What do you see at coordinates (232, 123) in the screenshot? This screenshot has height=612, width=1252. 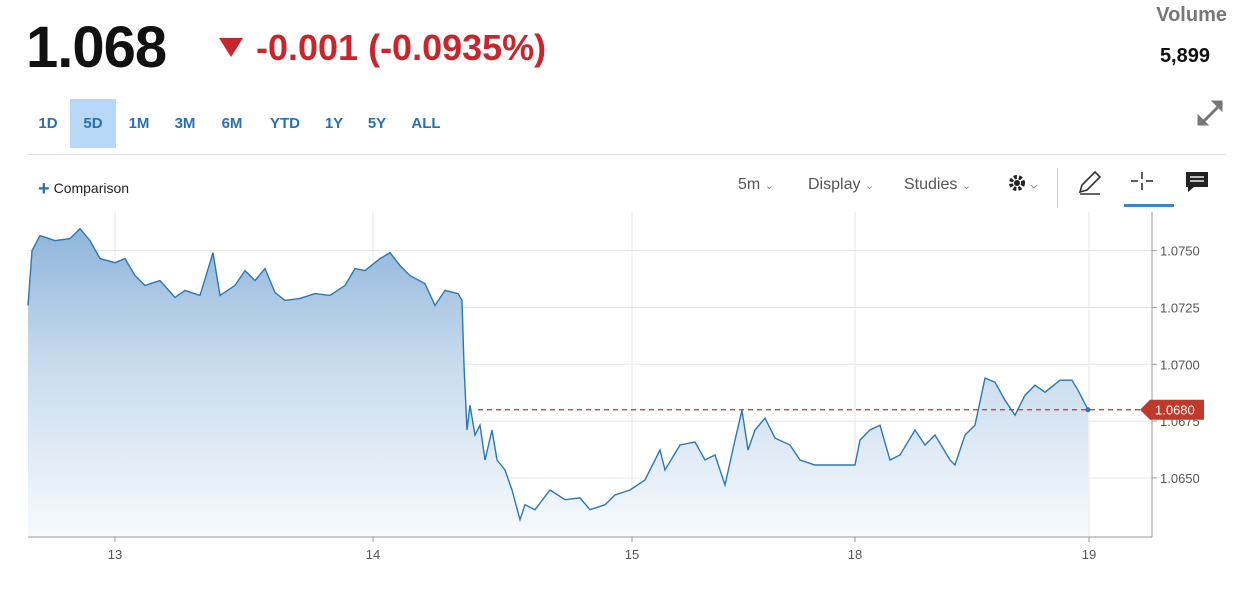 I see `range-button: 6M` at bounding box center [232, 123].